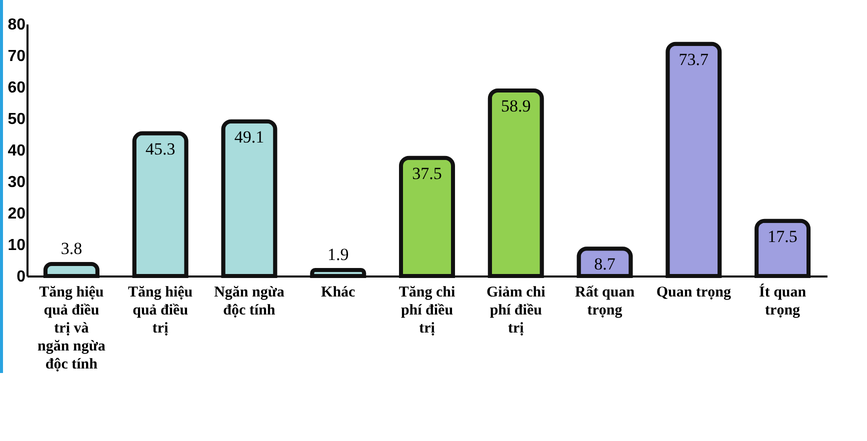 The width and height of the screenshot is (867, 441). Describe the element at coordinates (17, 214) in the screenshot. I see `y-tick-label: 20` at that location.